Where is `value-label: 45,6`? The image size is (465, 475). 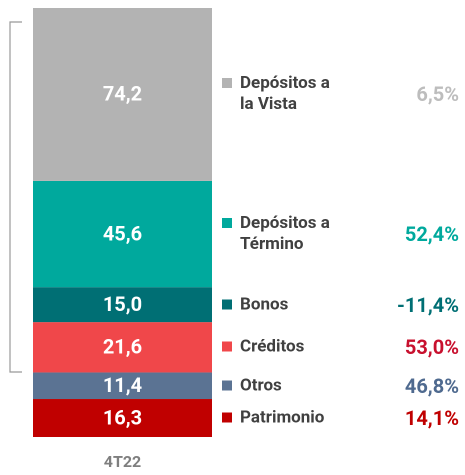
value-label: 45,6 is located at coordinates (122, 233).